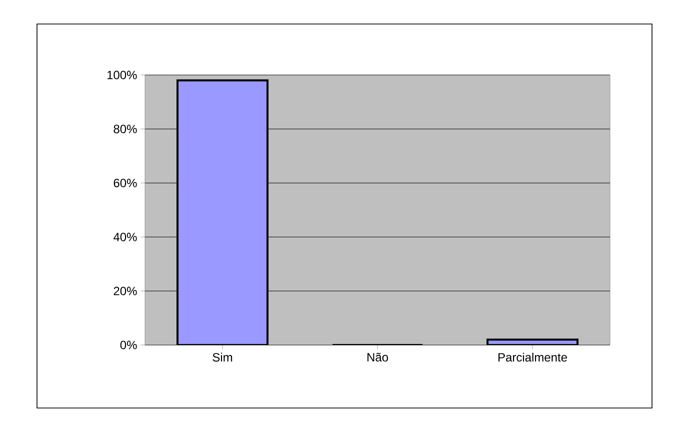 The height and width of the screenshot is (425, 688). I want to click on x-tick-label: Não, so click(377, 357).